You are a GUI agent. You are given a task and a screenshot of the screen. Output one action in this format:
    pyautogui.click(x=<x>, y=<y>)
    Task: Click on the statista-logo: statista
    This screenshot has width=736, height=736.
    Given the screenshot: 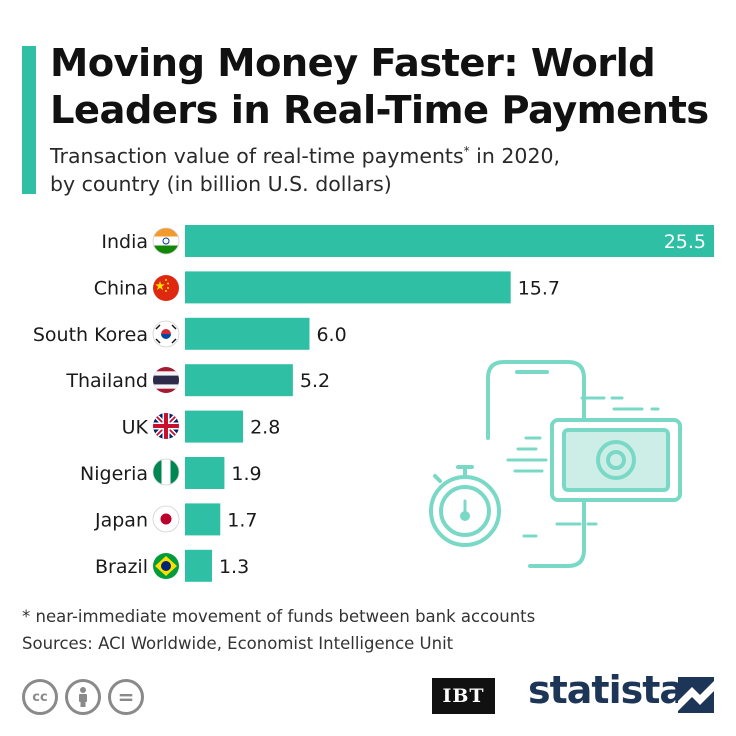 What is the action you would take?
    pyautogui.click(x=606, y=690)
    